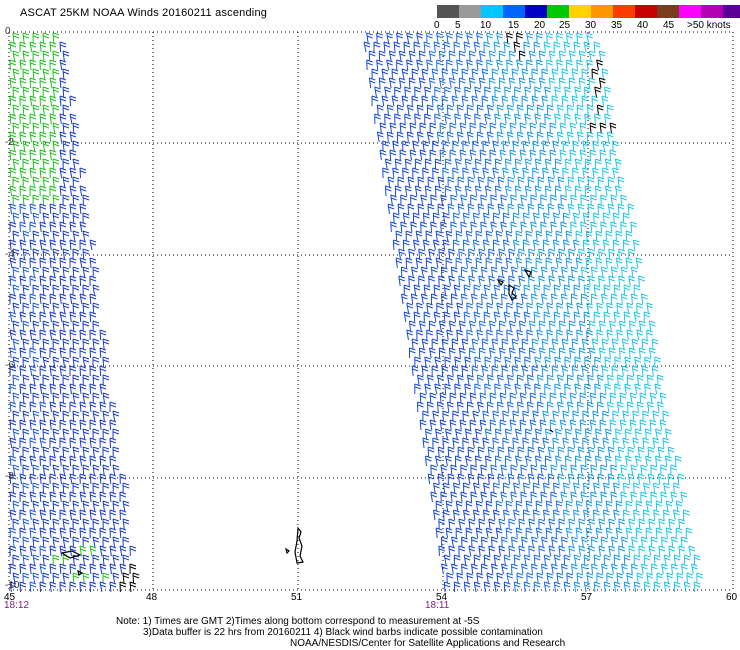 Image resolution: width=740 pixels, height=650 pixels. Describe the element at coordinates (565, 25) in the screenshot. I see `legend-label: 25` at that location.